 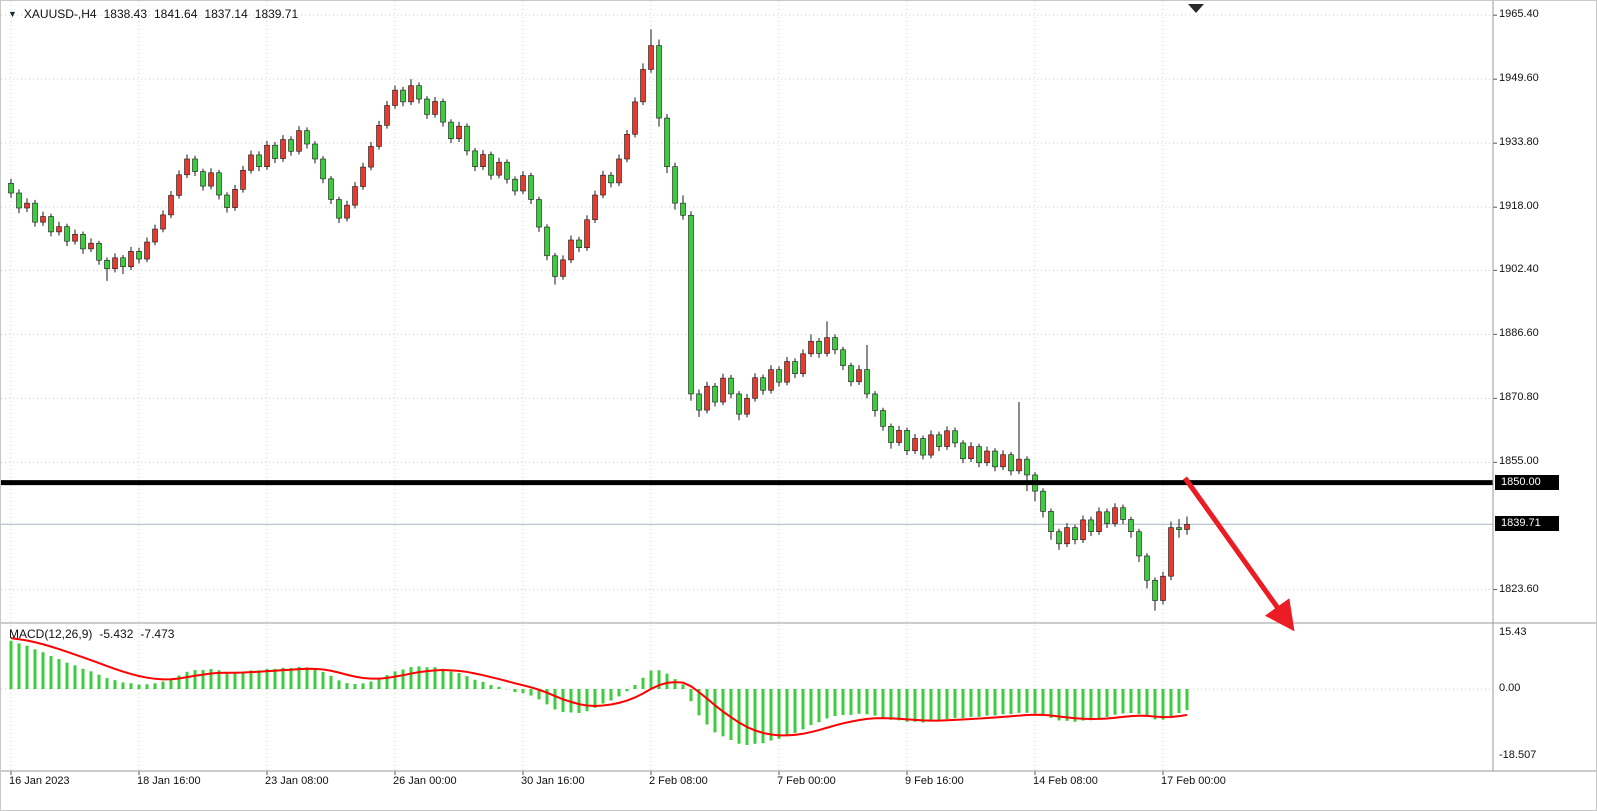 I want to click on time-axis-label: 16 Jan 2023, so click(x=39, y=781).